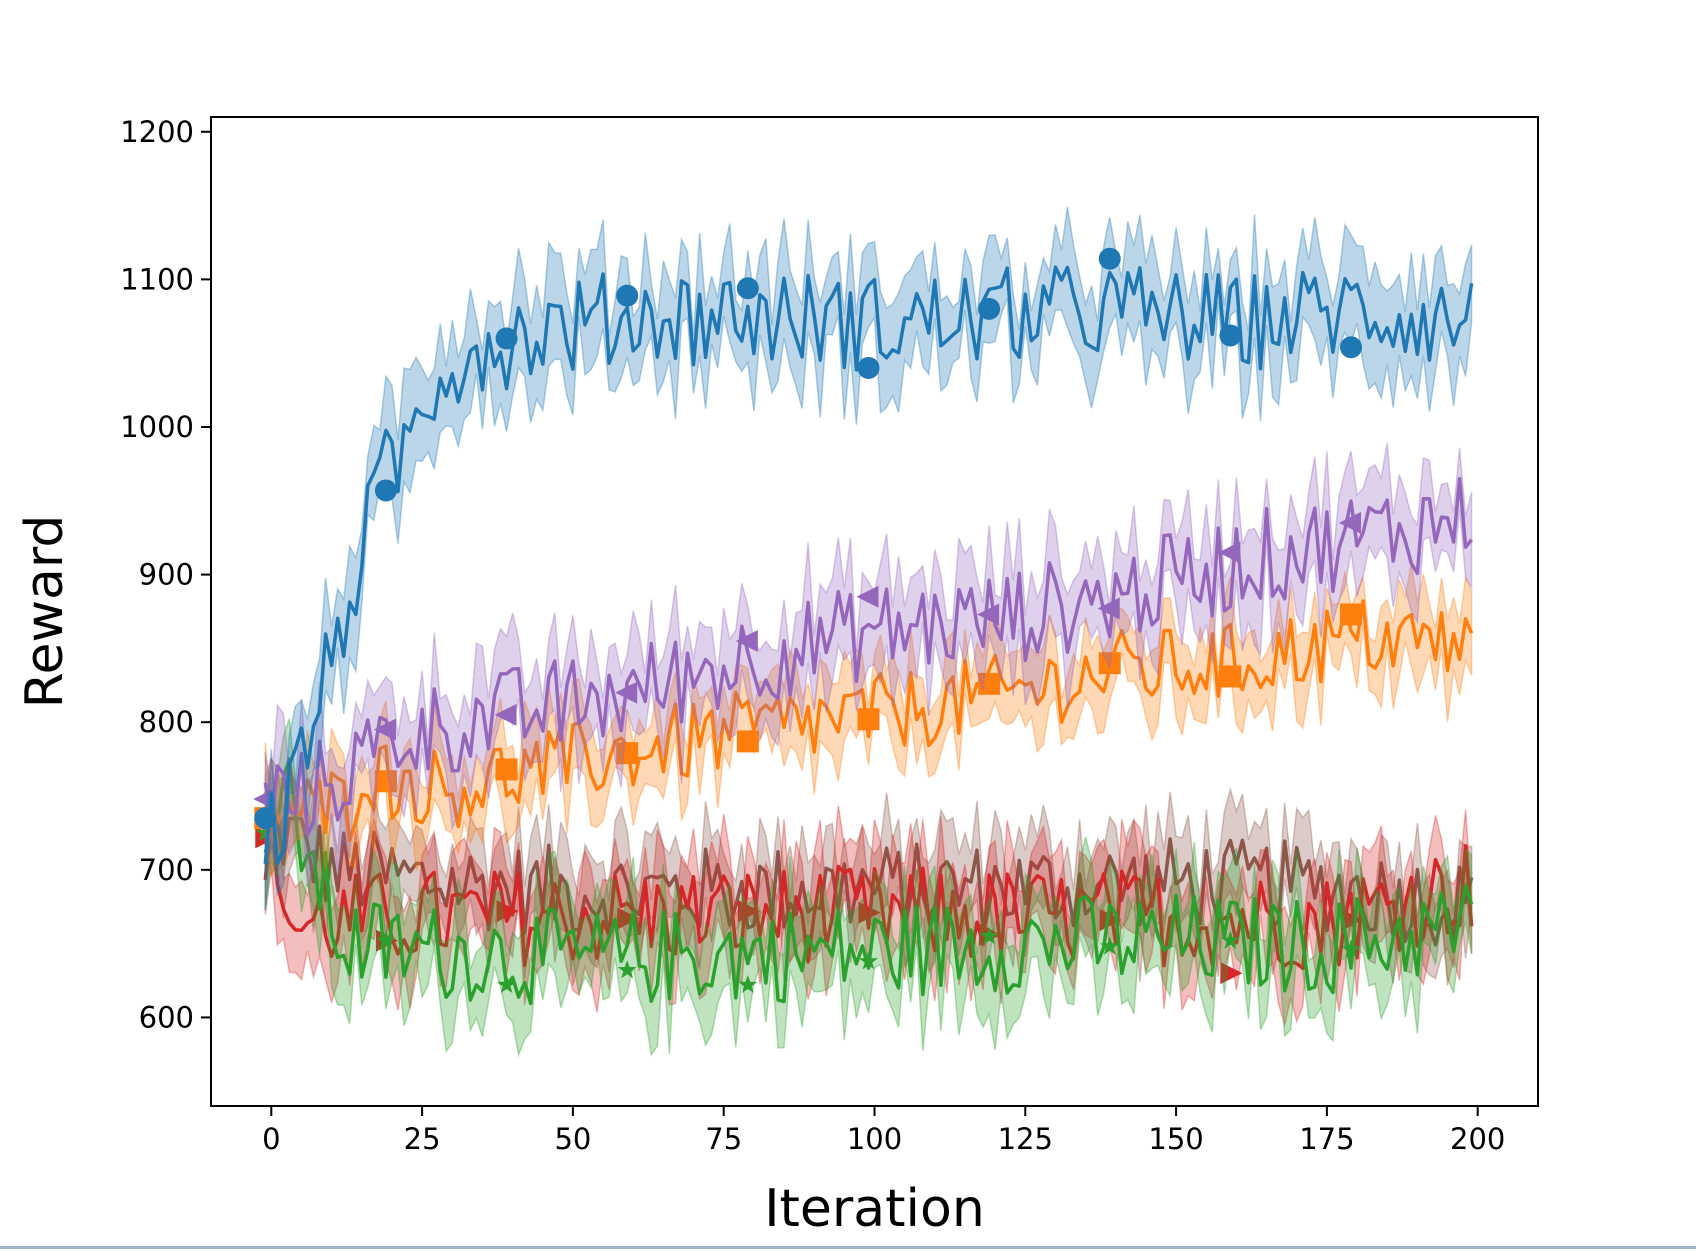  Describe the element at coordinates (157, 132) in the screenshot. I see `y-tick-label-6: 1200` at that location.